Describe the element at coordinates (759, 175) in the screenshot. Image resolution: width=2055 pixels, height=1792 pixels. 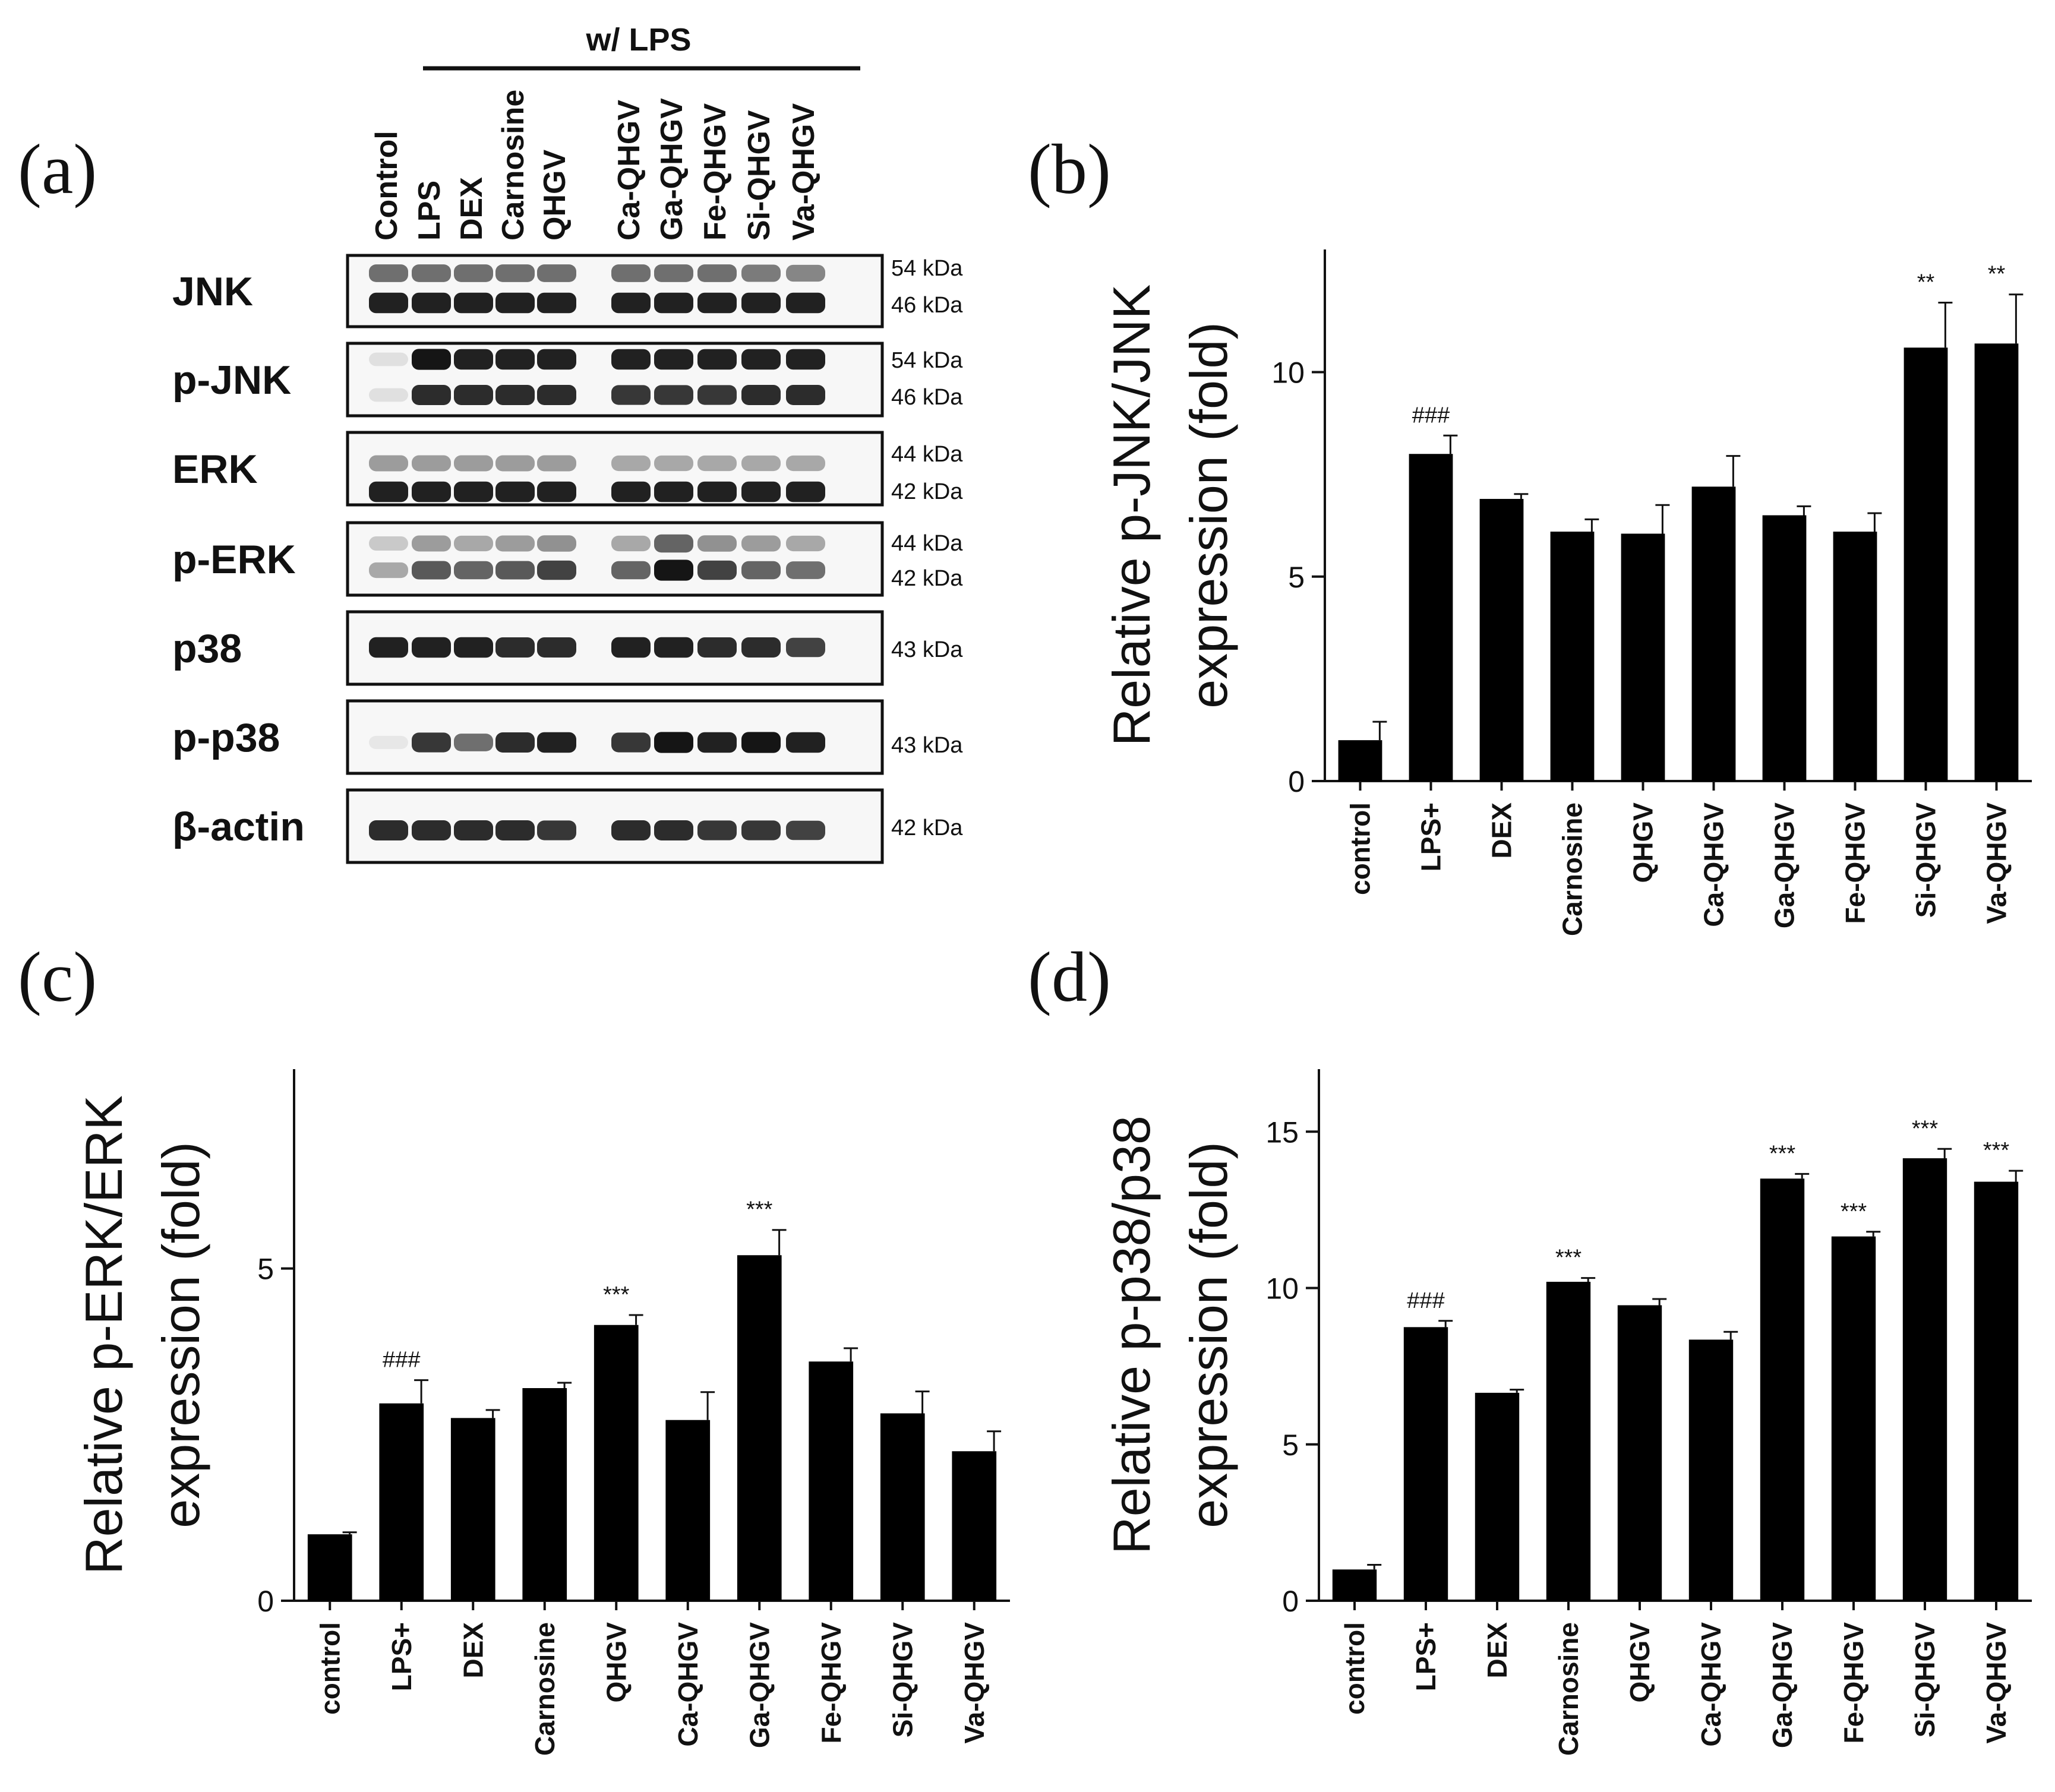
I see `lane-label: Si-QHGV` at that location.